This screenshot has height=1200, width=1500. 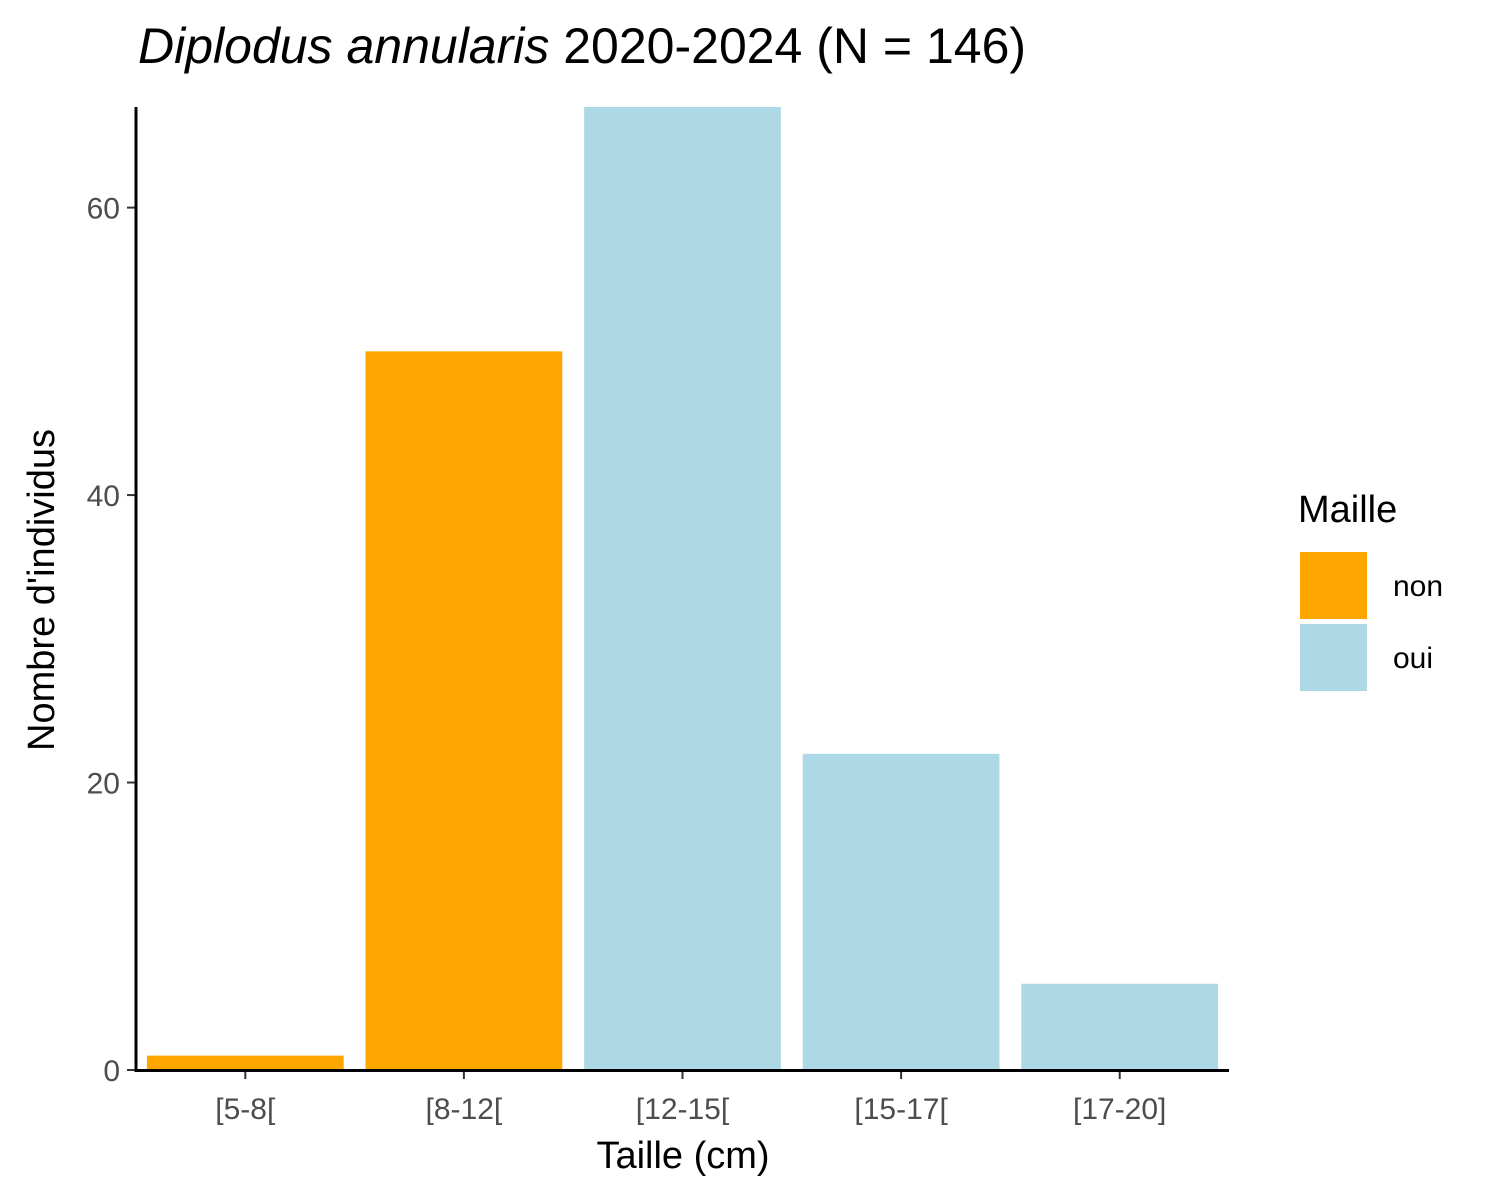 What do you see at coordinates (1371, 621) in the screenshot?
I see `legend-items: non oui` at bounding box center [1371, 621].